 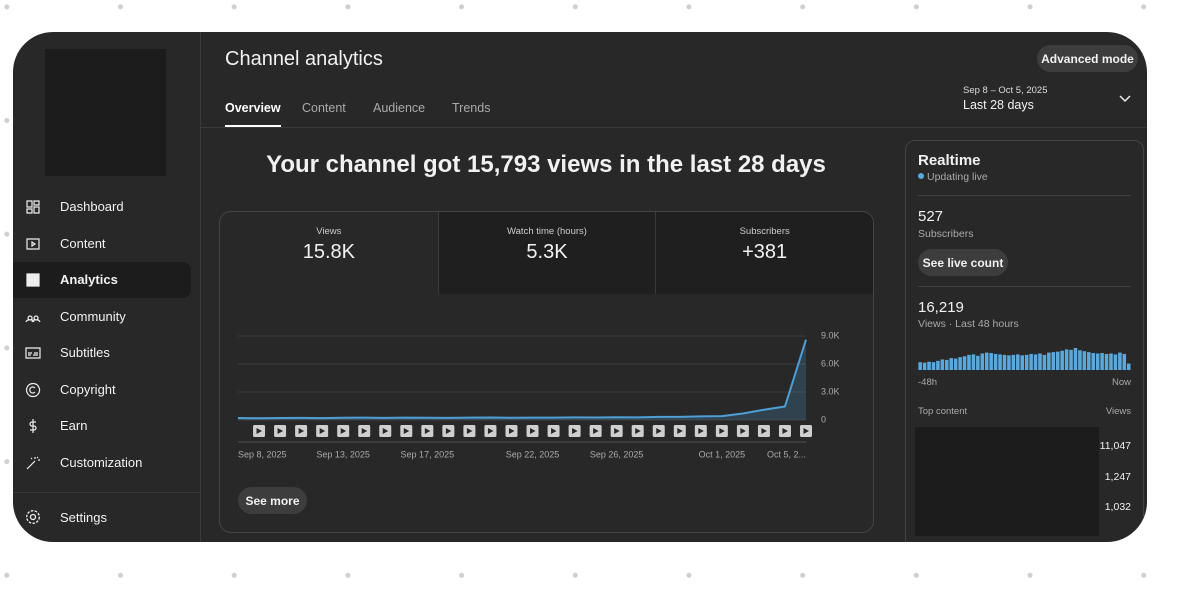 What do you see at coordinates (92, 206) in the screenshot?
I see `nav-item: Dashboard` at bounding box center [92, 206].